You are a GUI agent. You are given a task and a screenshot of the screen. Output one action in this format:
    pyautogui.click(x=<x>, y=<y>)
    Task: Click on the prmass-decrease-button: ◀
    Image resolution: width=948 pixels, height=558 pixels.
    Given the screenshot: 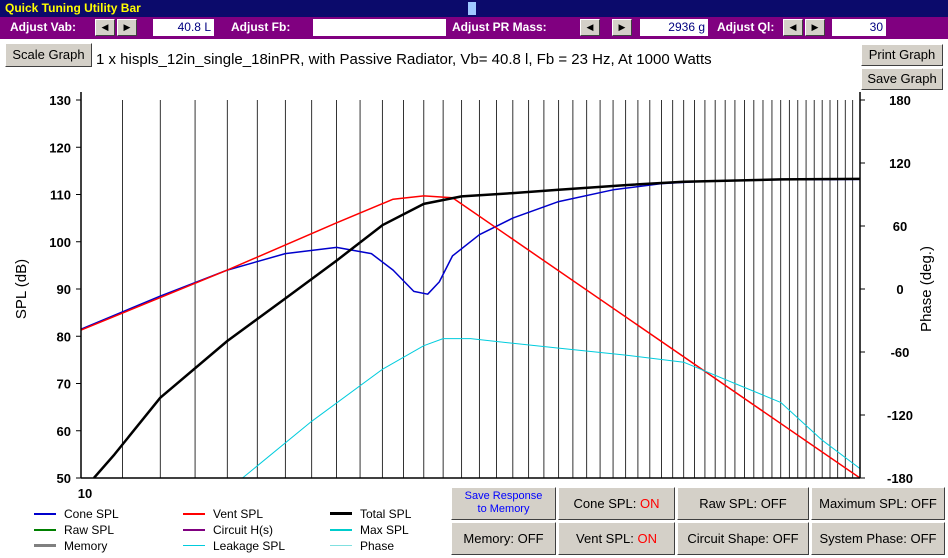 What is the action you would take?
    pyautogui.click(x=590, y=27)
    